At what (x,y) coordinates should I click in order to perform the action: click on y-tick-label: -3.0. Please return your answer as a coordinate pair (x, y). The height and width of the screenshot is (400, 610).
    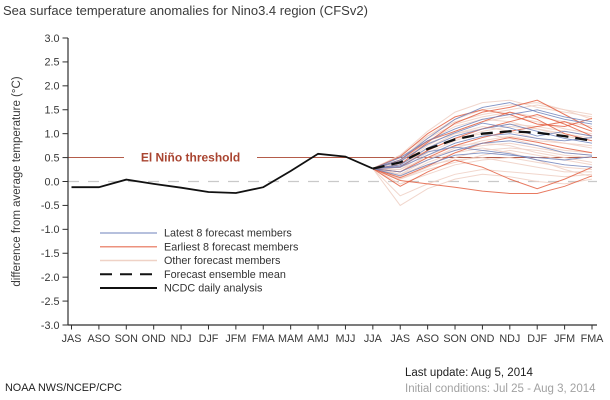
    Looking at the image, I should click on (50, 326).